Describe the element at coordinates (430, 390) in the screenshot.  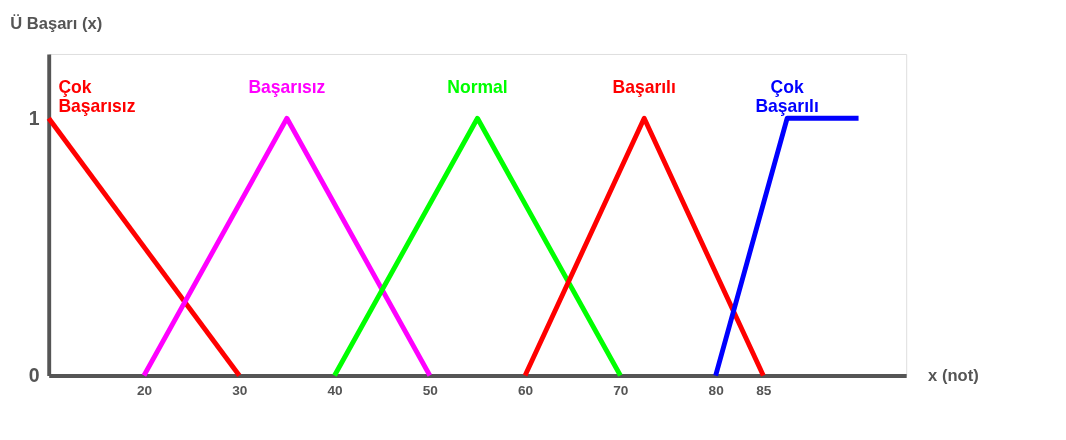
I see `x-tick-label: 50` at that location.